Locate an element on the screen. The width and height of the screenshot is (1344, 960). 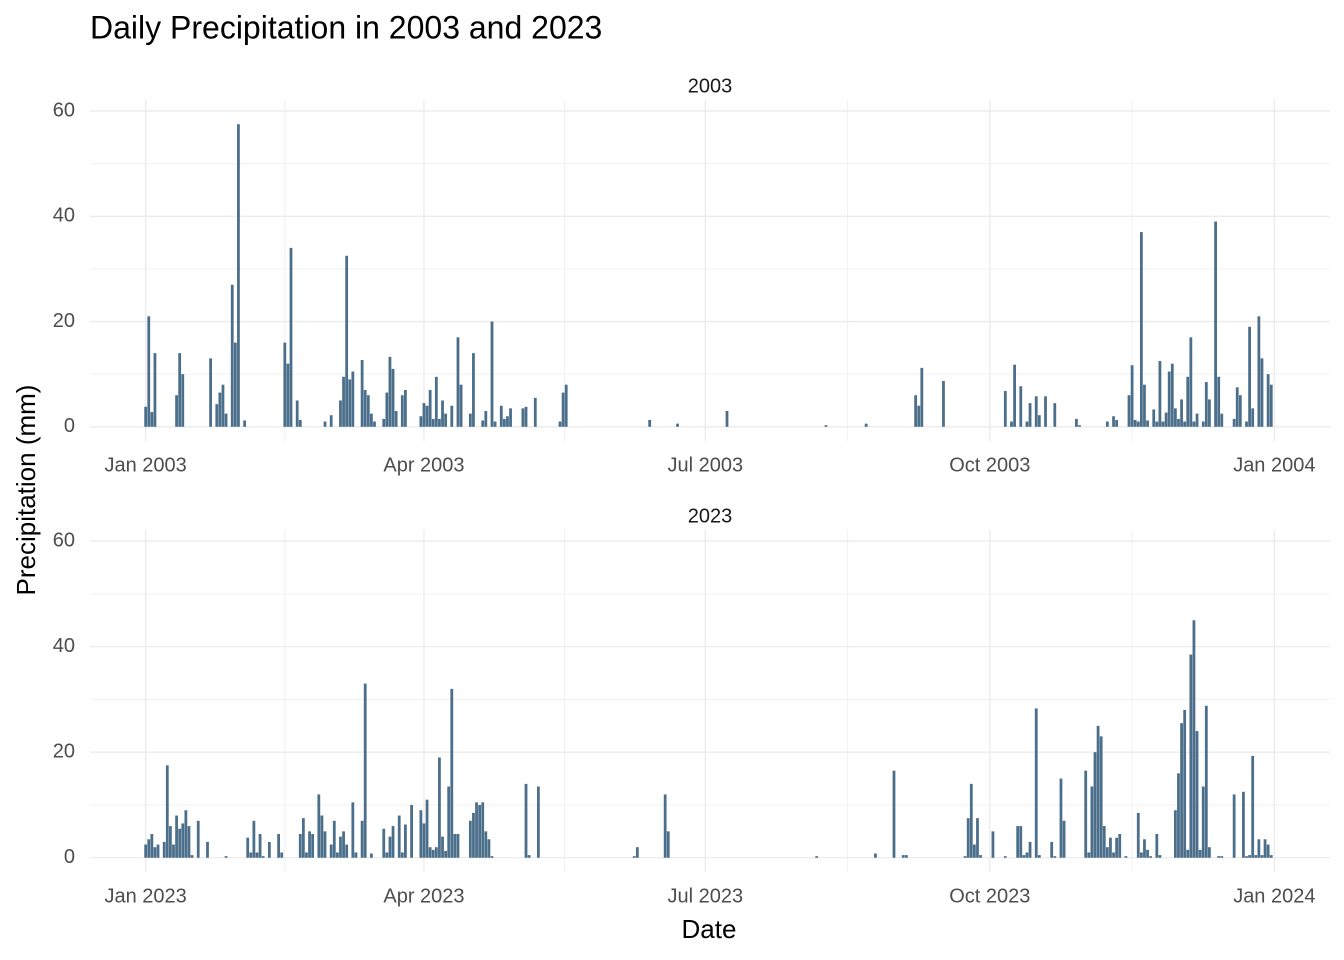
y-tick-label: 40 is located at coordinates (64, 216).